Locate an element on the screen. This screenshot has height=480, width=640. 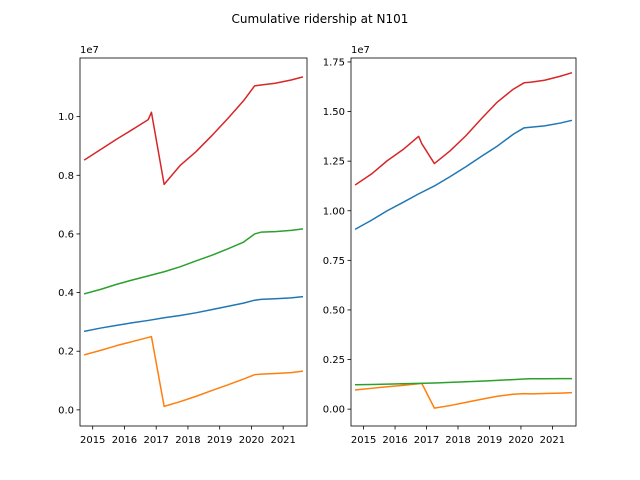
y-tick-label: 0.00 is located at coordinates (334, 410).